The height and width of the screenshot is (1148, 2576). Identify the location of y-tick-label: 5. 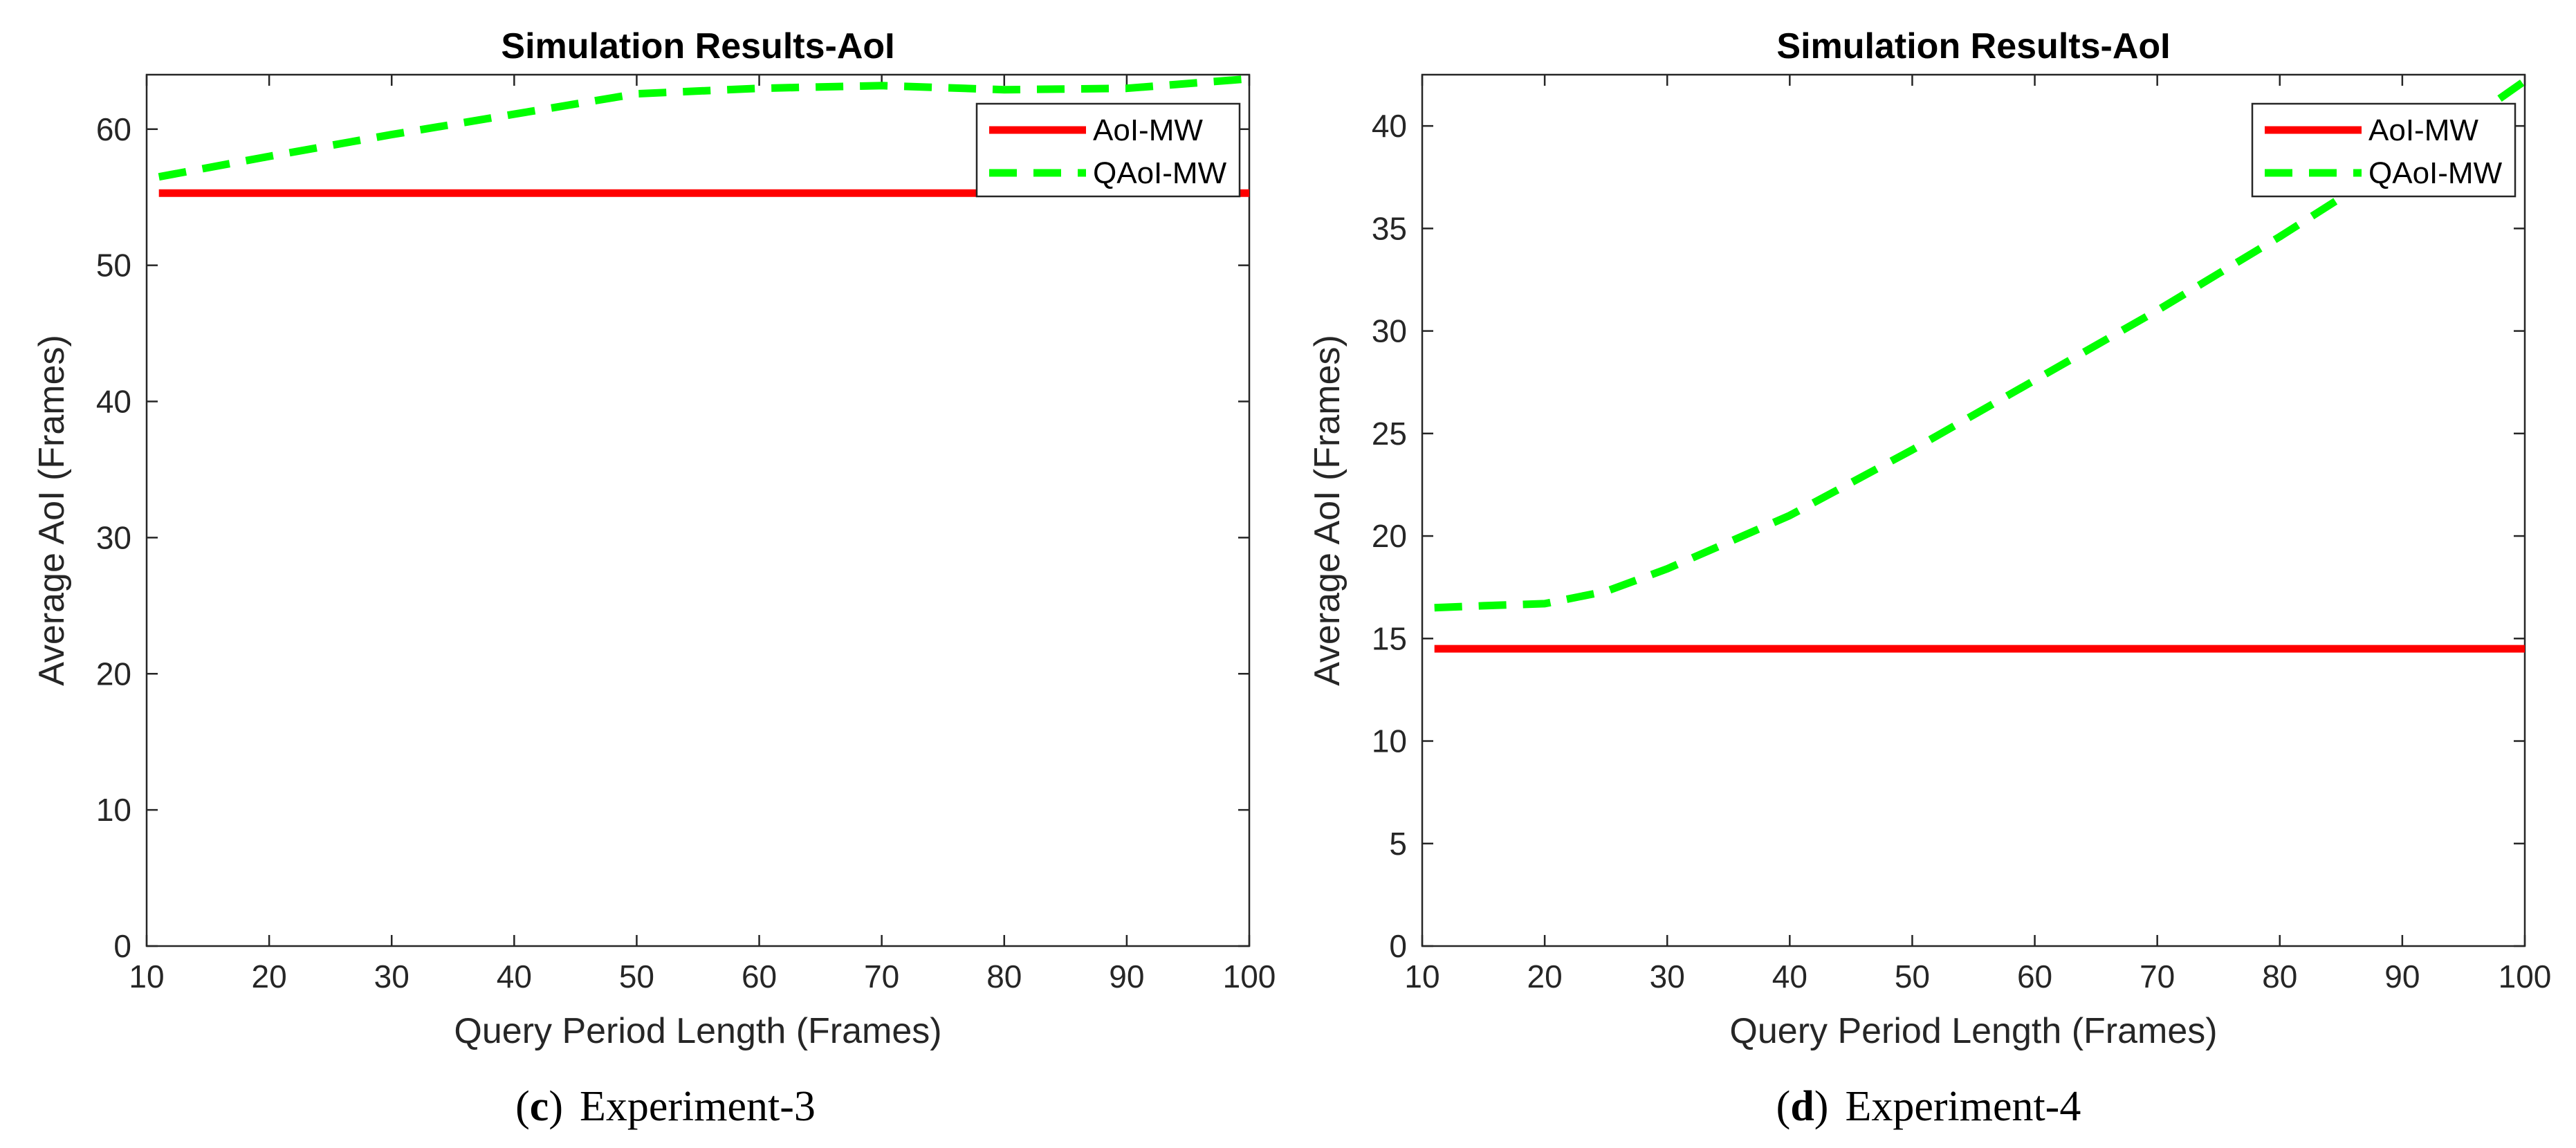
(1398, 844).